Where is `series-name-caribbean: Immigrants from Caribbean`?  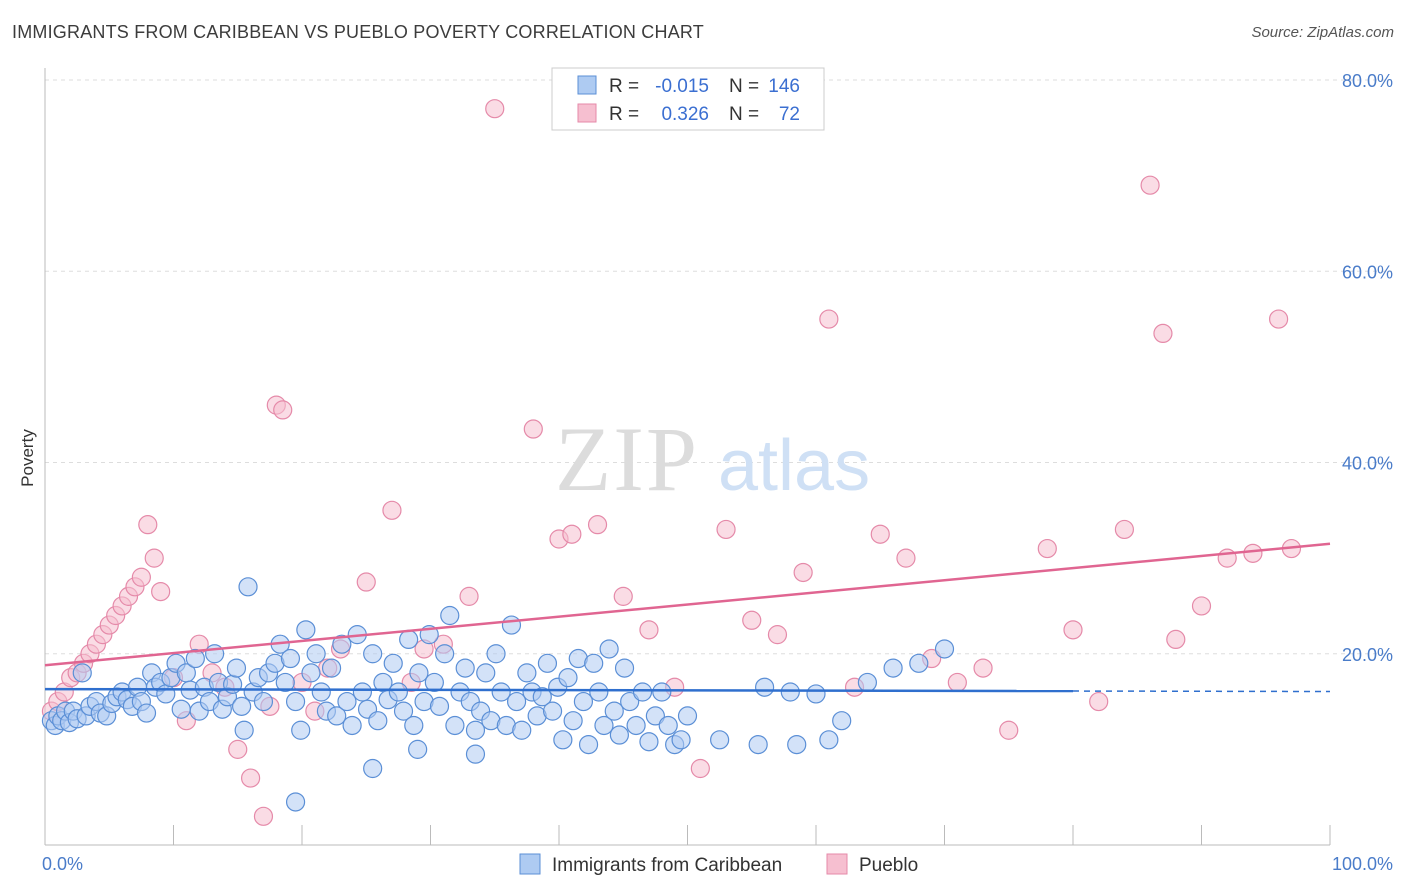
series-name-caribbean: Immigrants from Caribbean is located at coordinates (667, 865).